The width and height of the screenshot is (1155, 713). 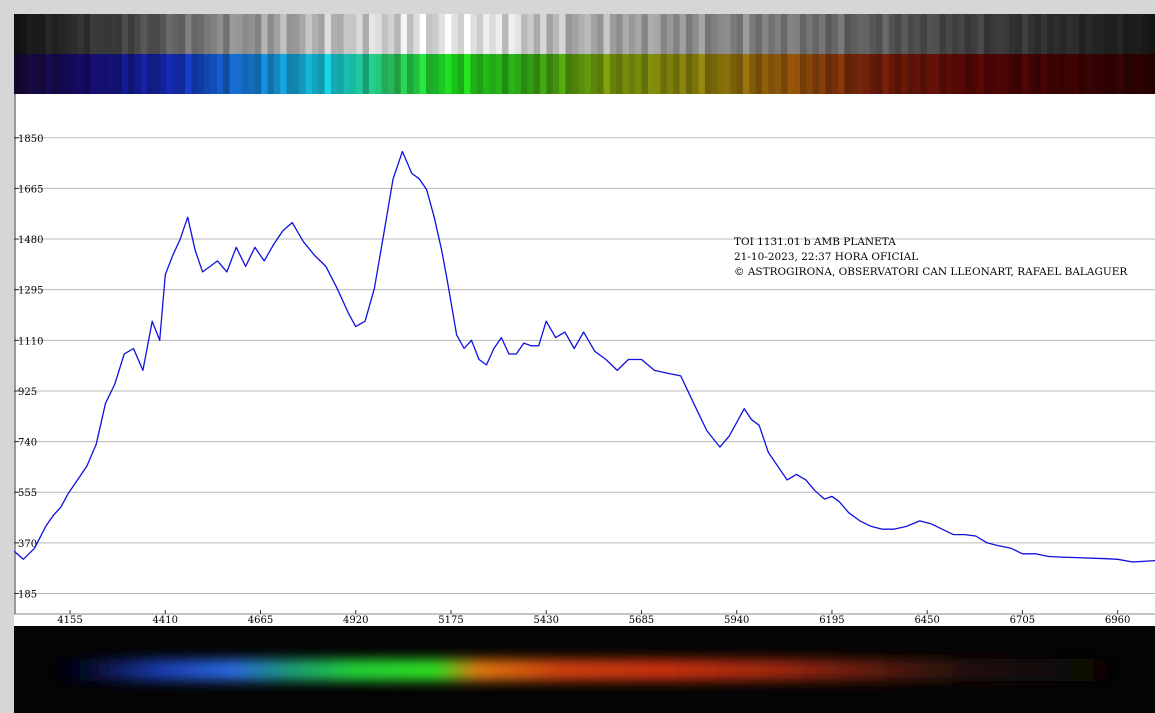 I want to click on annotation-line-1: TOI 1131.01 b AMB PLANETA, so click(x=815, y=242).